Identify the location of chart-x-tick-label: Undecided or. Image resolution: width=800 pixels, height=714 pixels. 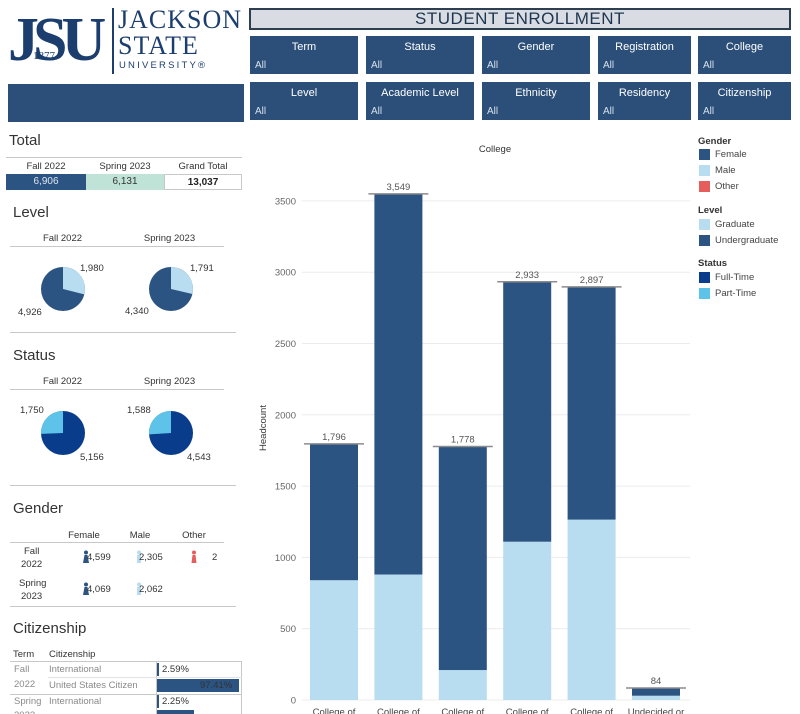
(656, 710).